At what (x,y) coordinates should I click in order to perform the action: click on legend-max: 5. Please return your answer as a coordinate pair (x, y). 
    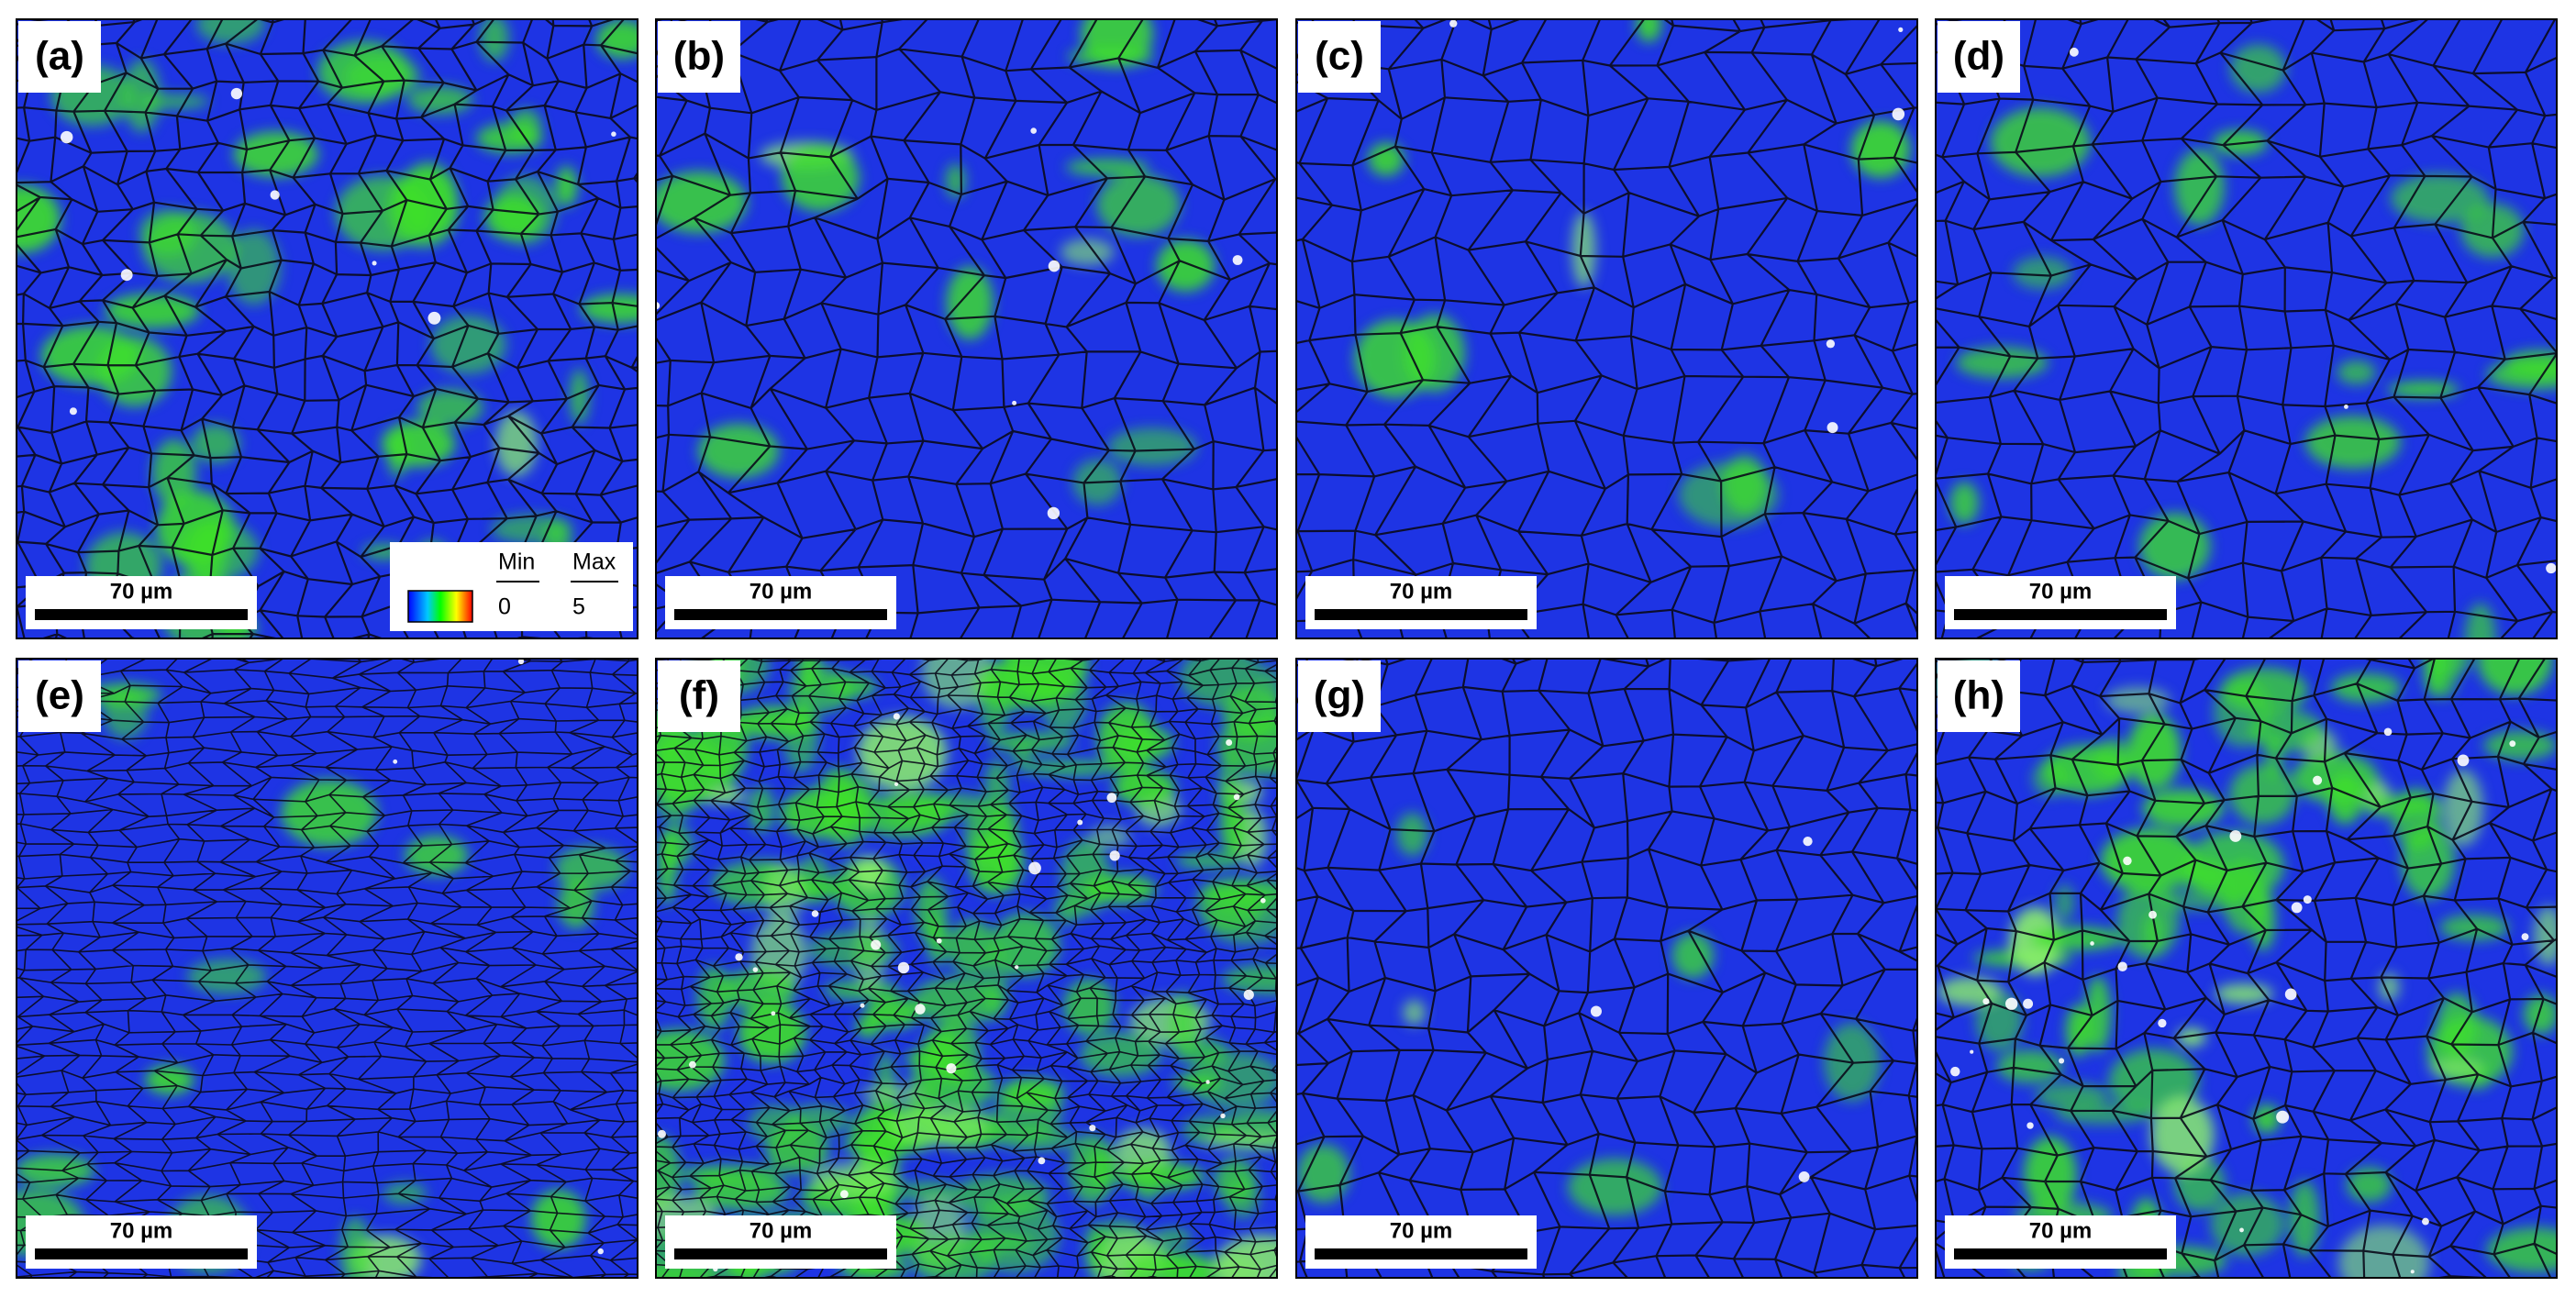
    Looking at the image, I should click on (578, 607).